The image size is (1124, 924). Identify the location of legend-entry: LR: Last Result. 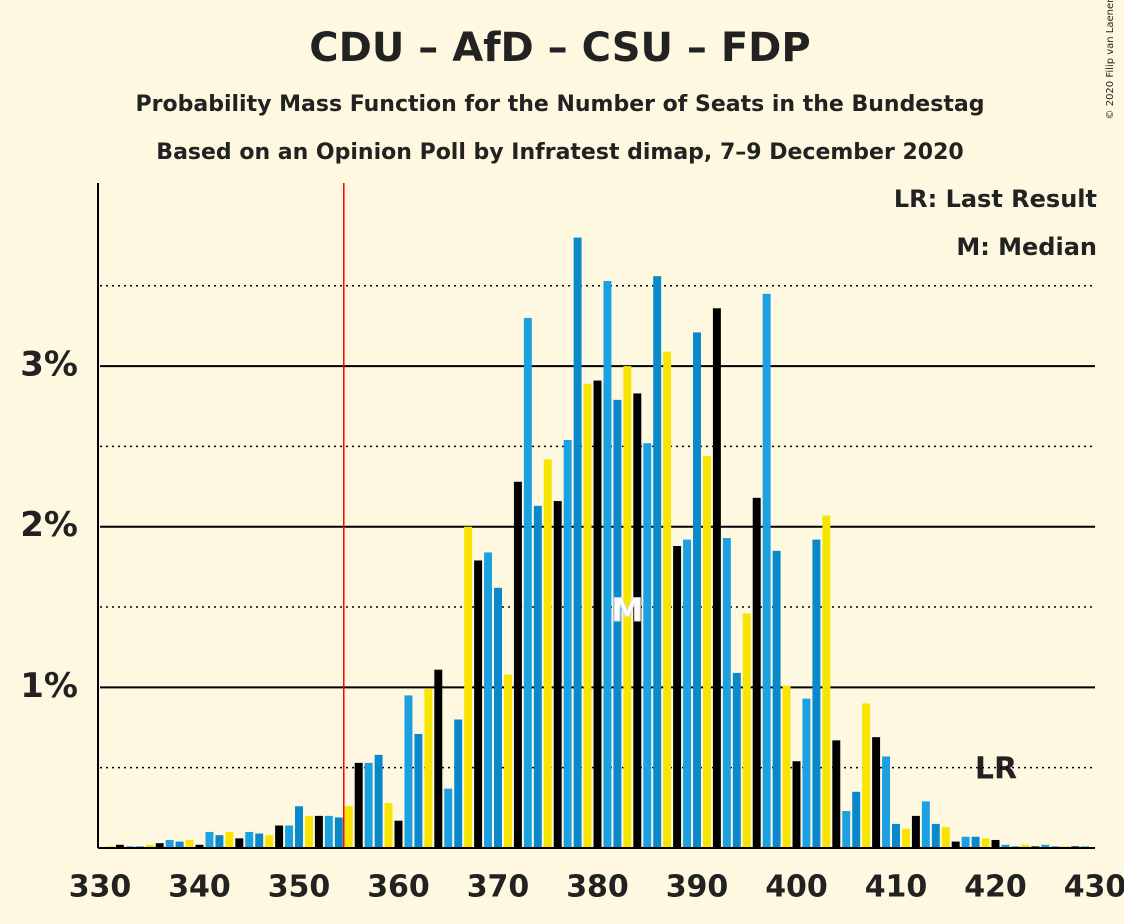
(995, 199).